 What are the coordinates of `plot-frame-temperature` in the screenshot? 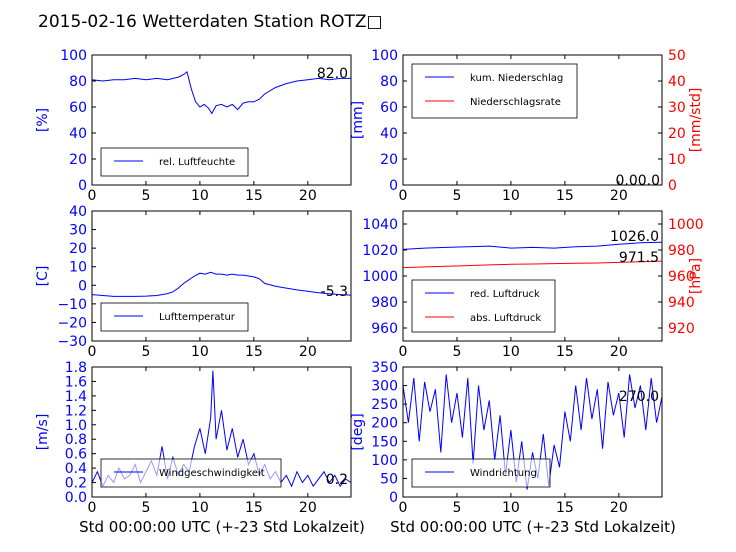 It's located at (221, 276).